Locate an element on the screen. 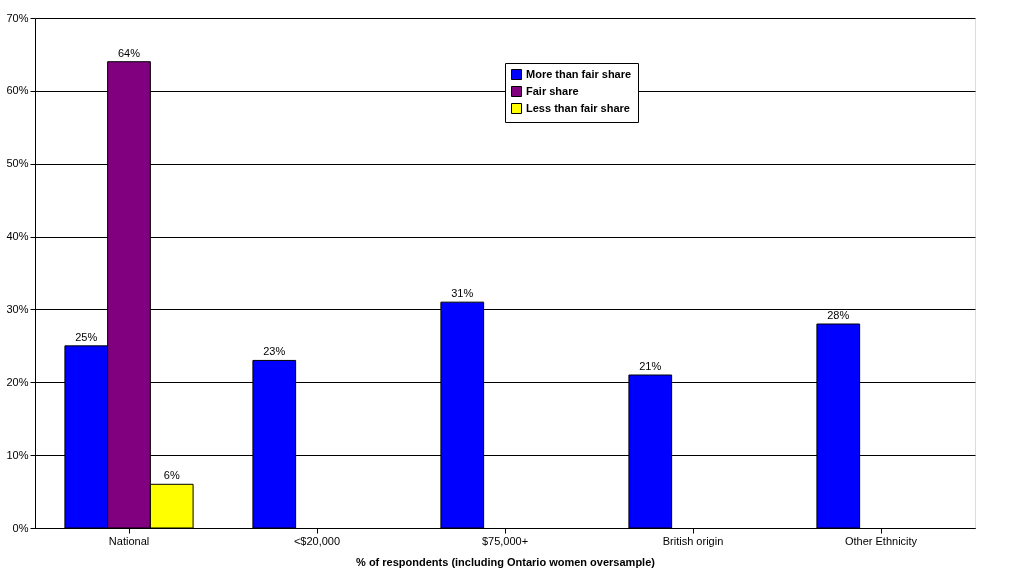 Image resolution: width=1029 pixels, height=588 pixels. legend-label: More than fair share is located at coordinates (579, 73).